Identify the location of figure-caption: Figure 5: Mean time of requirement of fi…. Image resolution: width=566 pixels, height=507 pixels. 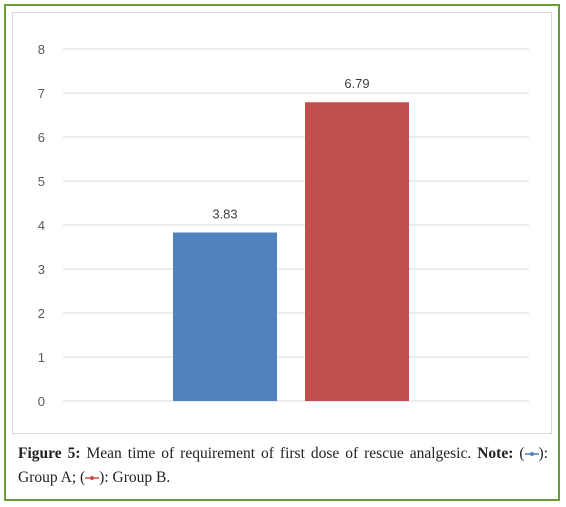
(283, 466).